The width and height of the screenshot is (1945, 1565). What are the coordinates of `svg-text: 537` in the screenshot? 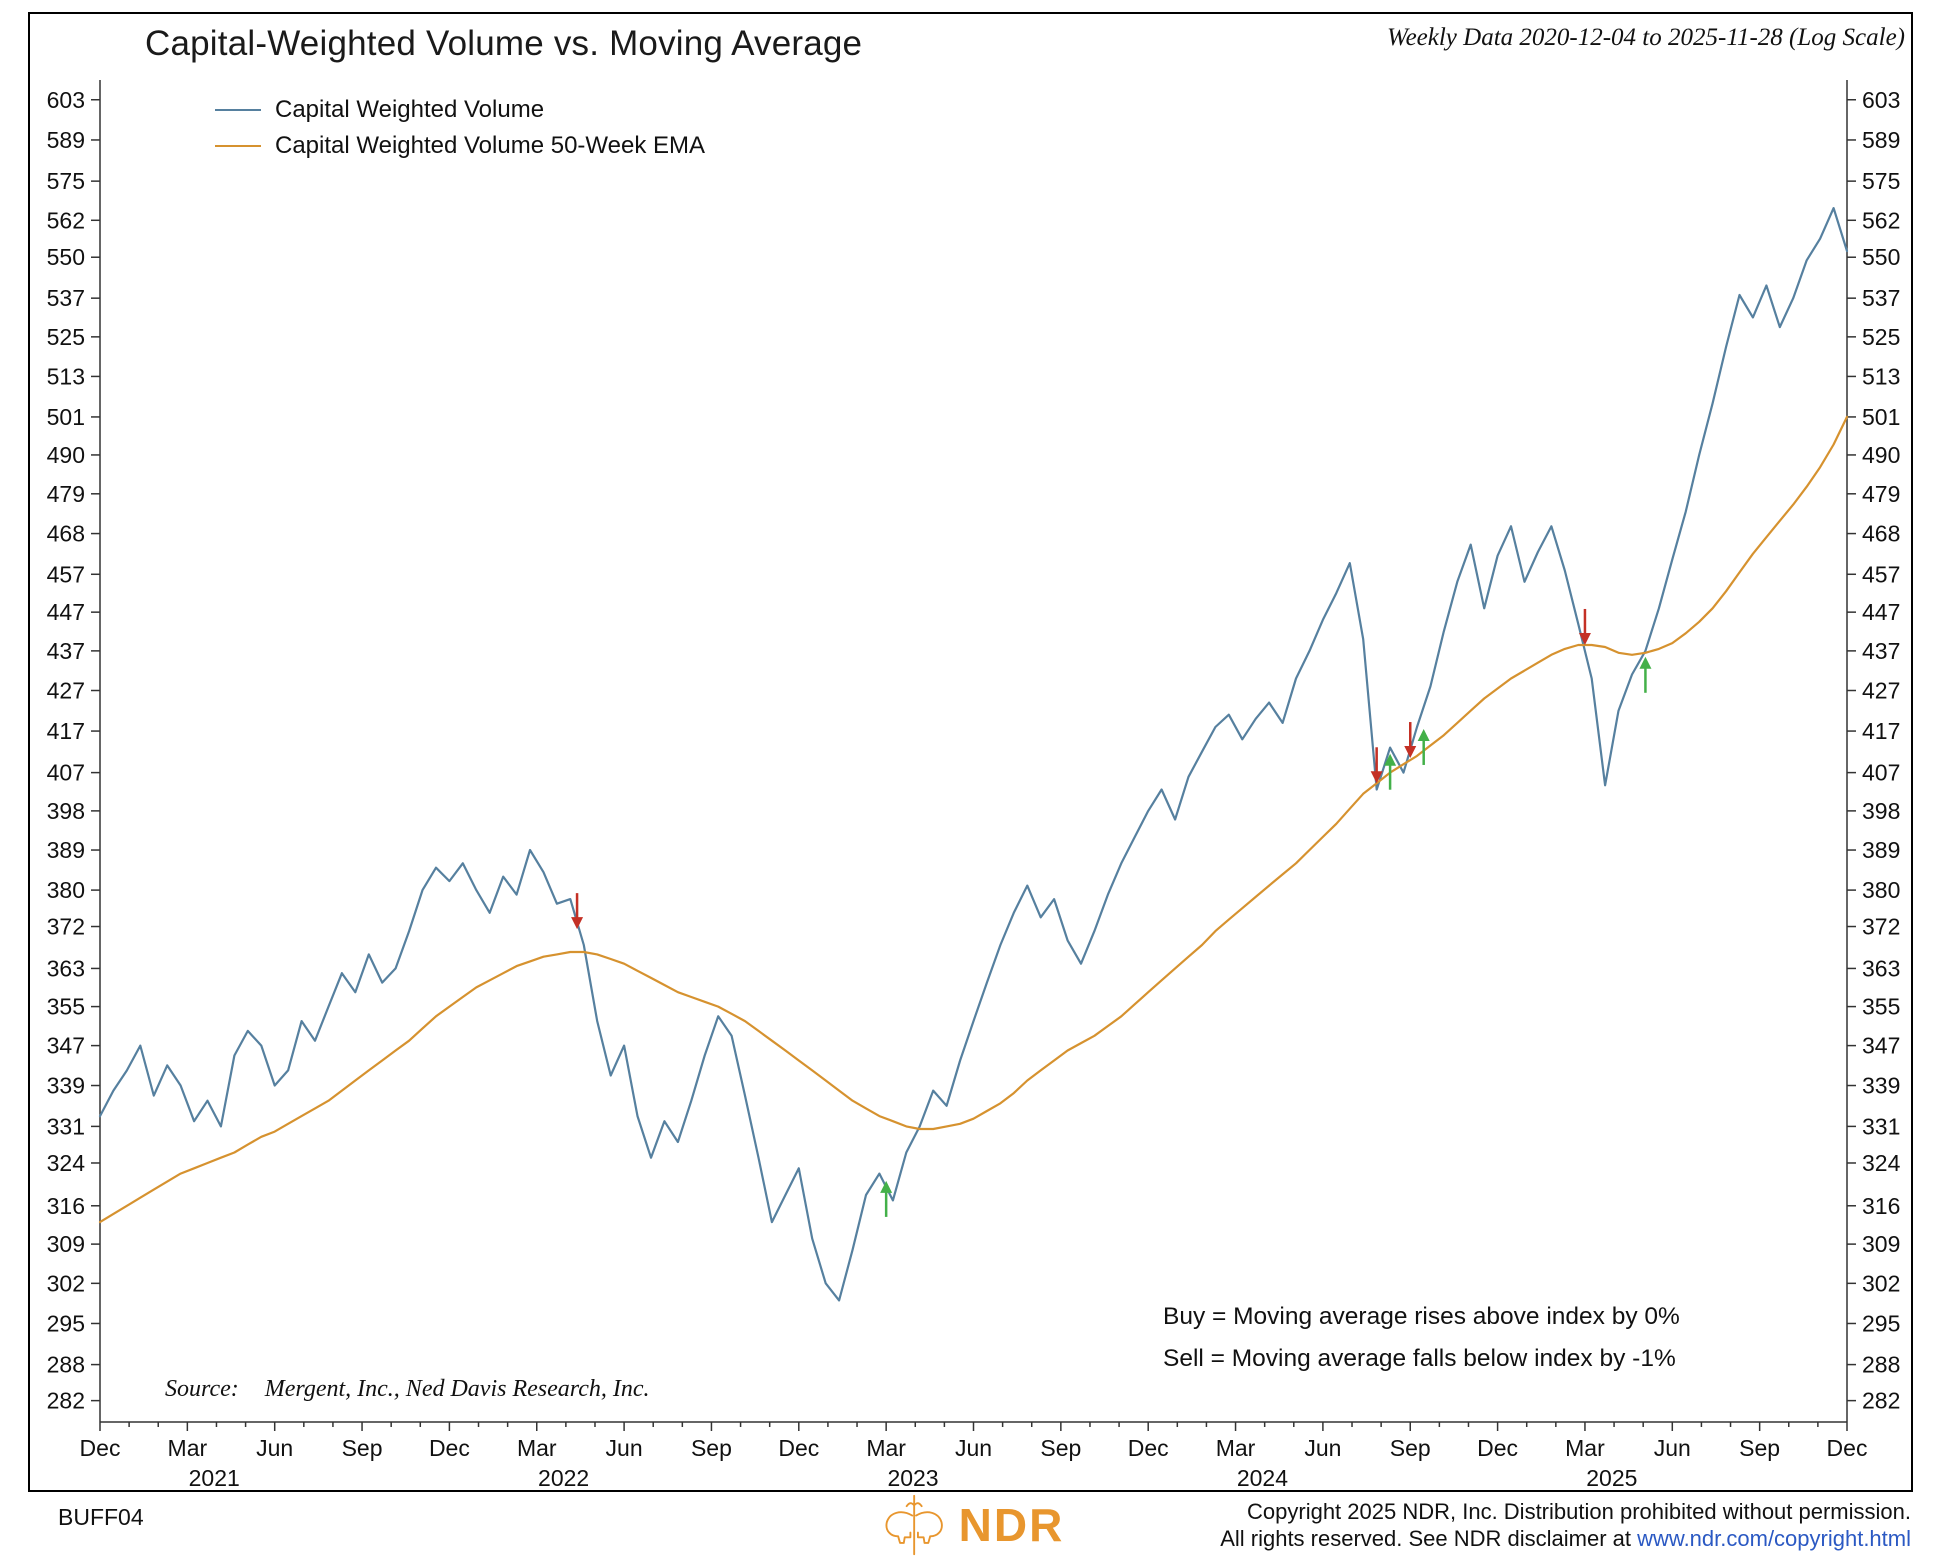 It's located at (1881, 298).